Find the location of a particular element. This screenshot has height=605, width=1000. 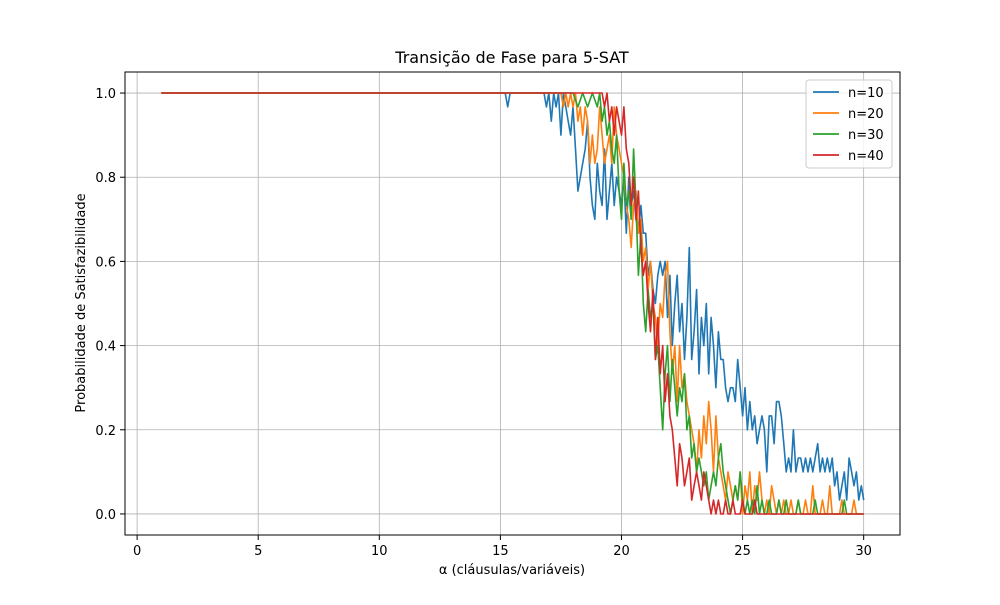

x-tick-label: 15 is located at coordinates (500, 551).